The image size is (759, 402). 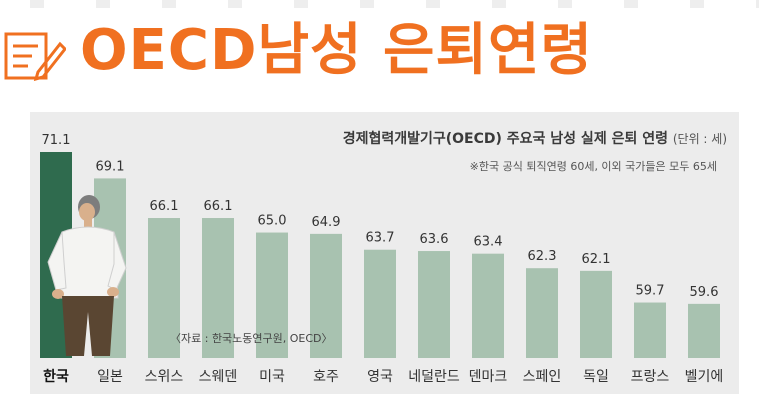 I want to click on chart-title: 경제협력개발기구(OECD) 주요국 남성 실제 은퇴 연령 (단위 : 세), so click(x=535, y=138).